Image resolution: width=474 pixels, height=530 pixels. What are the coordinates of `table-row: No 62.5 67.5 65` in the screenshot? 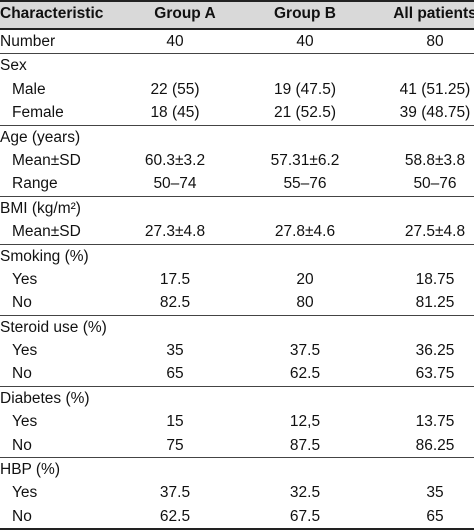 It's located at (237, 517).